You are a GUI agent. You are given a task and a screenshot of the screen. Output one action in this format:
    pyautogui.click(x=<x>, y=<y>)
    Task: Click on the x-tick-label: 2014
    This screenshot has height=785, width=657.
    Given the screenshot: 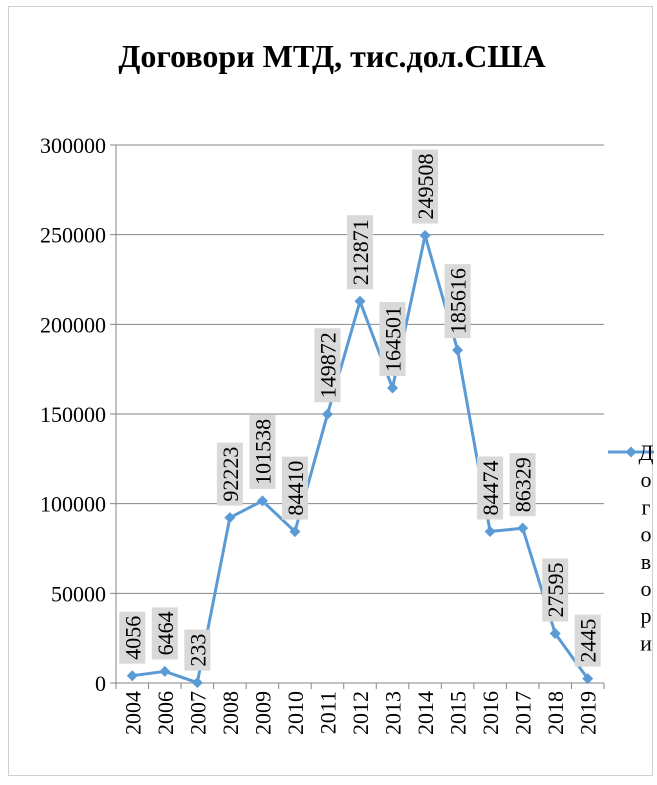 What is the action you would take?
    pyautogui.click(x=425, y=713)
    